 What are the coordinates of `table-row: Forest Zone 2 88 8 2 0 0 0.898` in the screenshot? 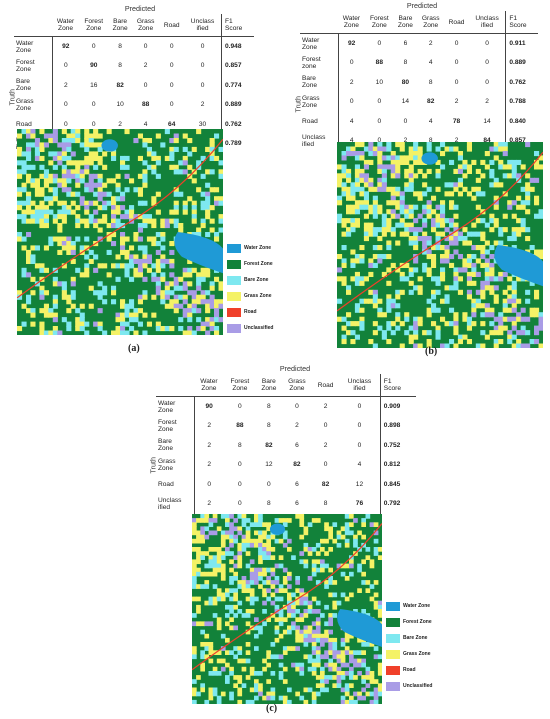 It's located at (286, 426).